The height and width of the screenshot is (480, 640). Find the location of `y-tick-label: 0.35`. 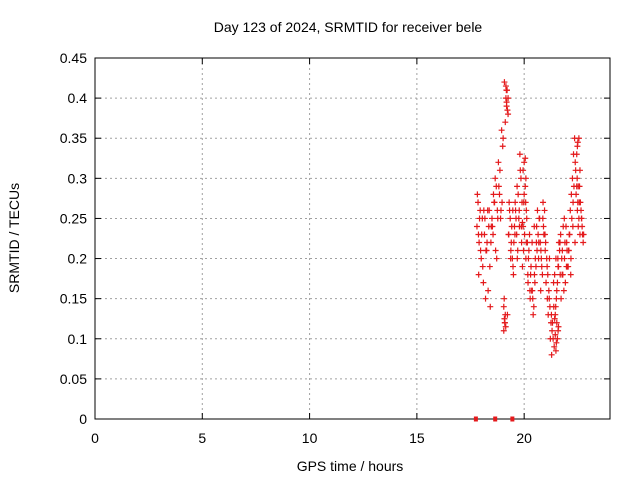

y-tick-label: 0.35 is located at coordinates (73, 138).